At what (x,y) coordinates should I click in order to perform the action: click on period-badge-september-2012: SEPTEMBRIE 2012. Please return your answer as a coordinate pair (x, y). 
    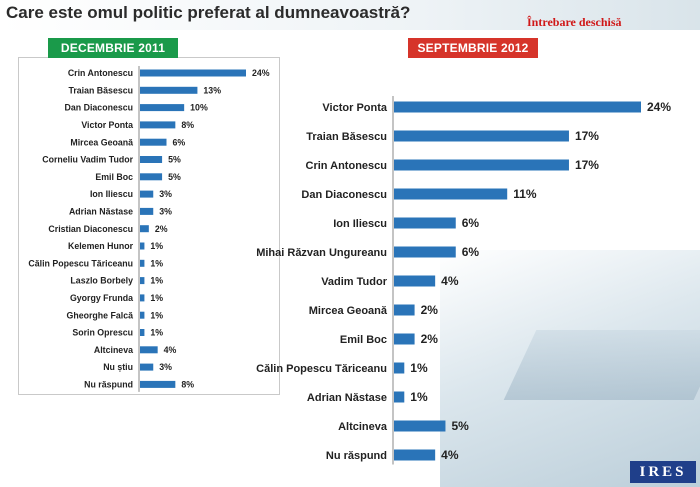
    Looking at the image, I should click on (473, 48).